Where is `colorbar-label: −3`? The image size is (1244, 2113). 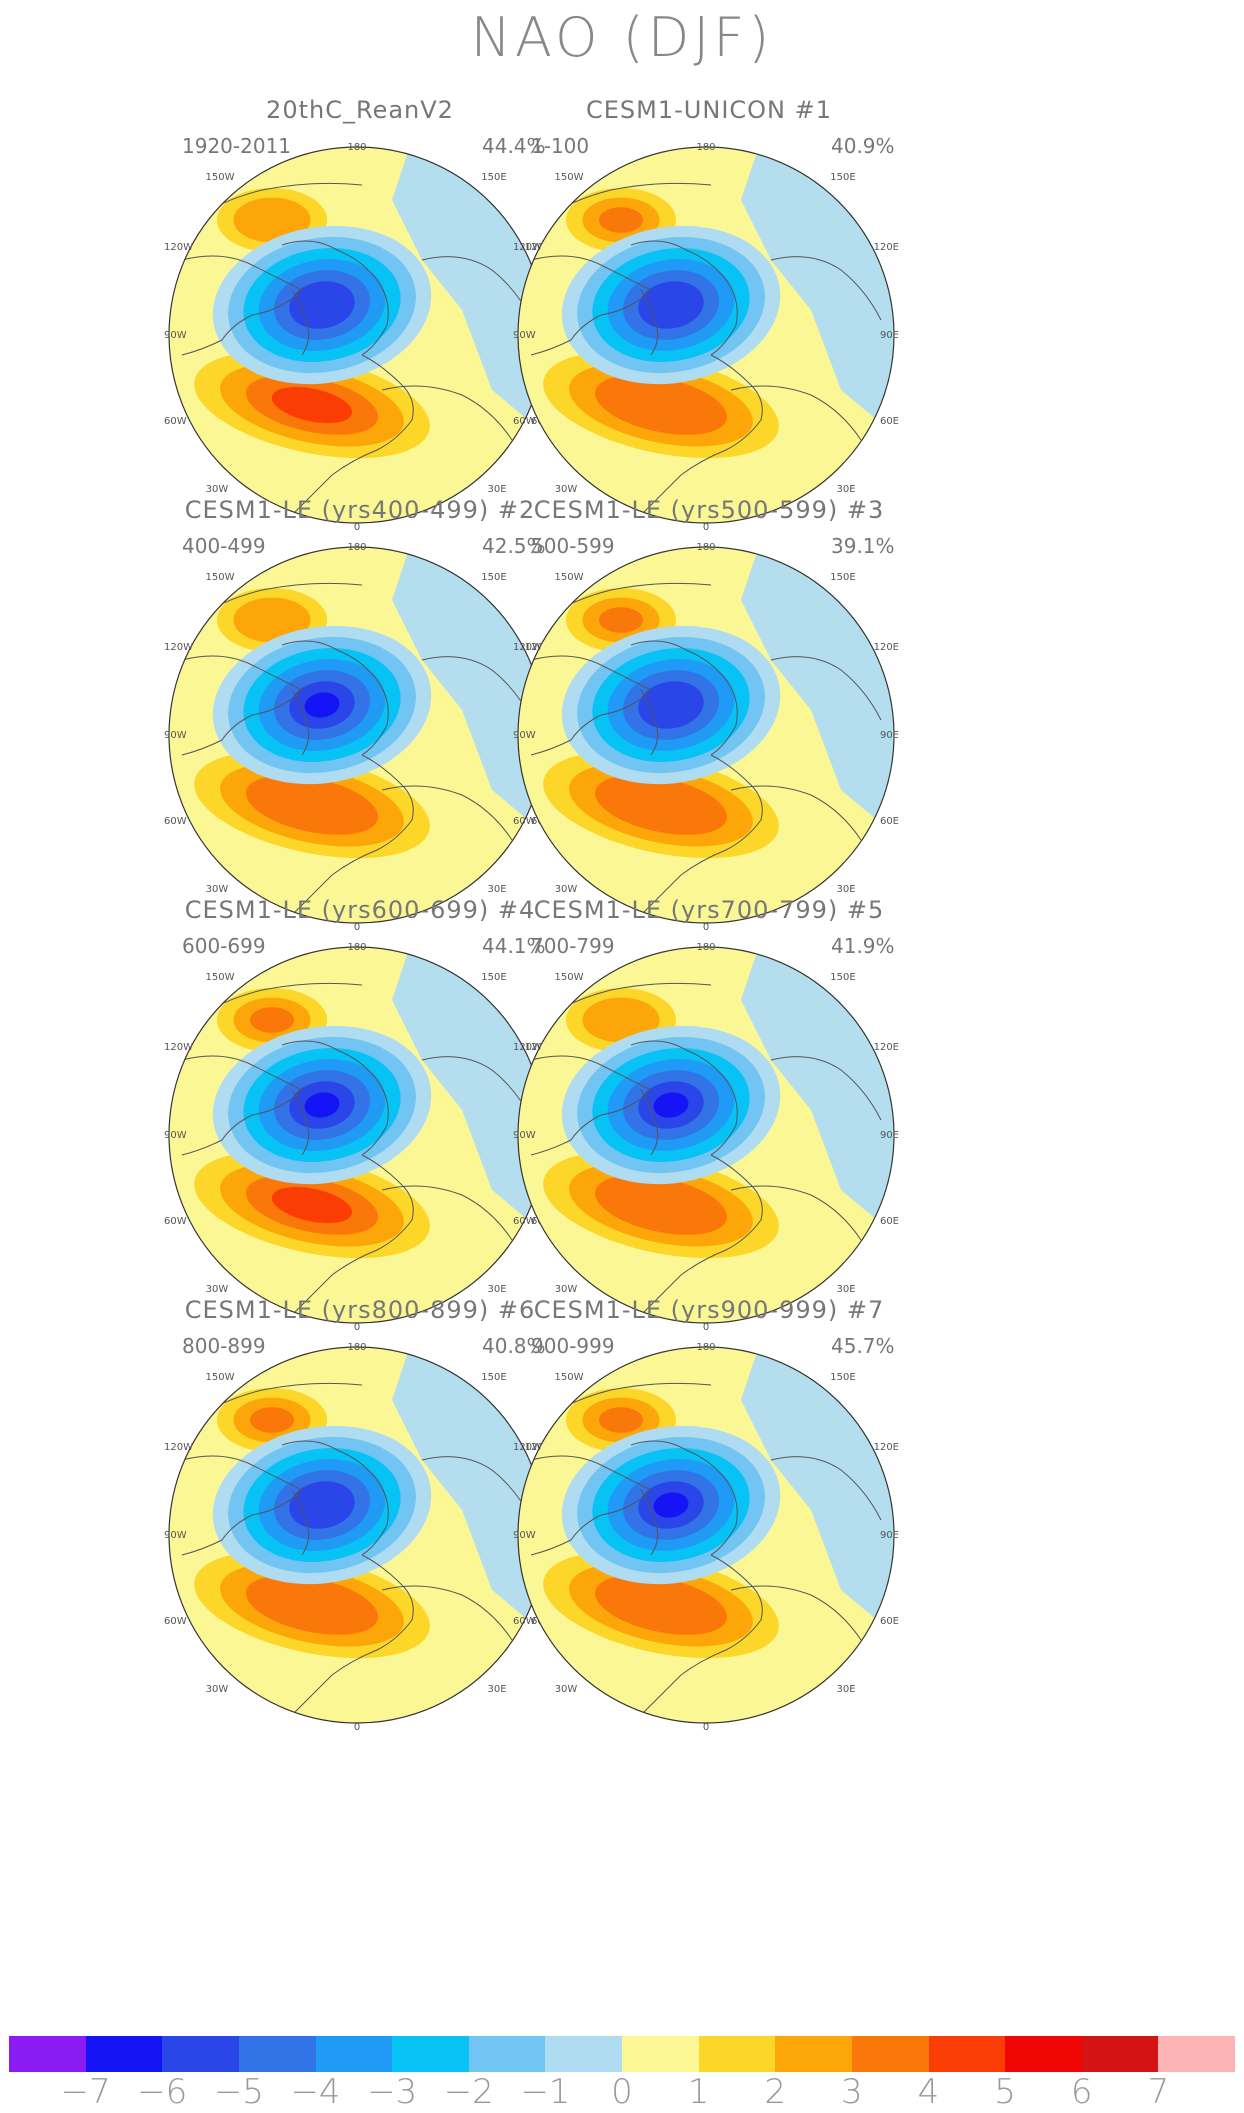 colorbar-label: −3 is located at coordinates (392, 2092).